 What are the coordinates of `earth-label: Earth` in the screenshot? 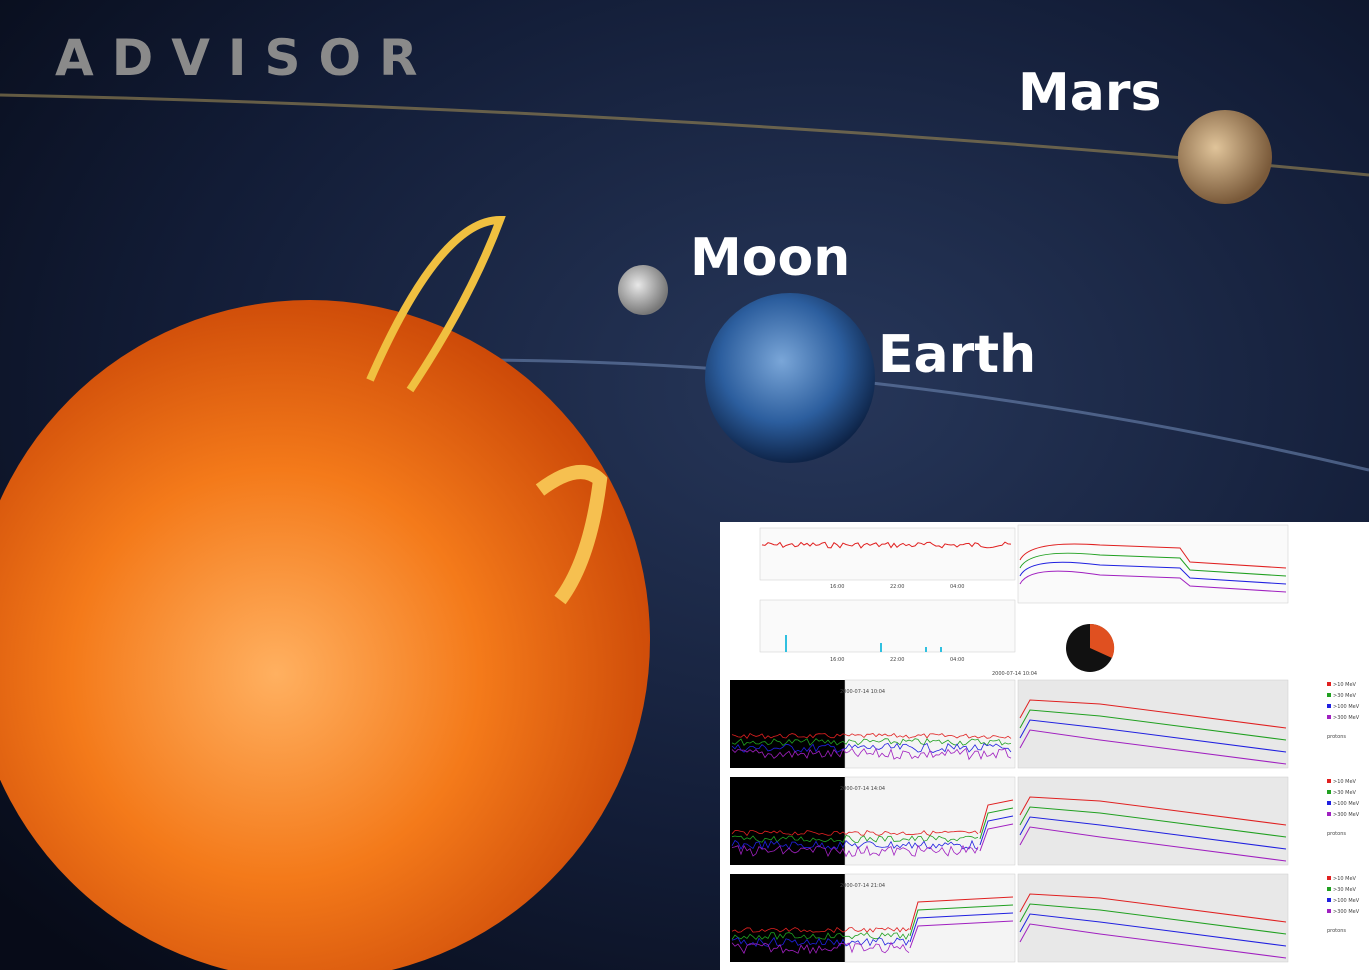 It's located at (957, 355).